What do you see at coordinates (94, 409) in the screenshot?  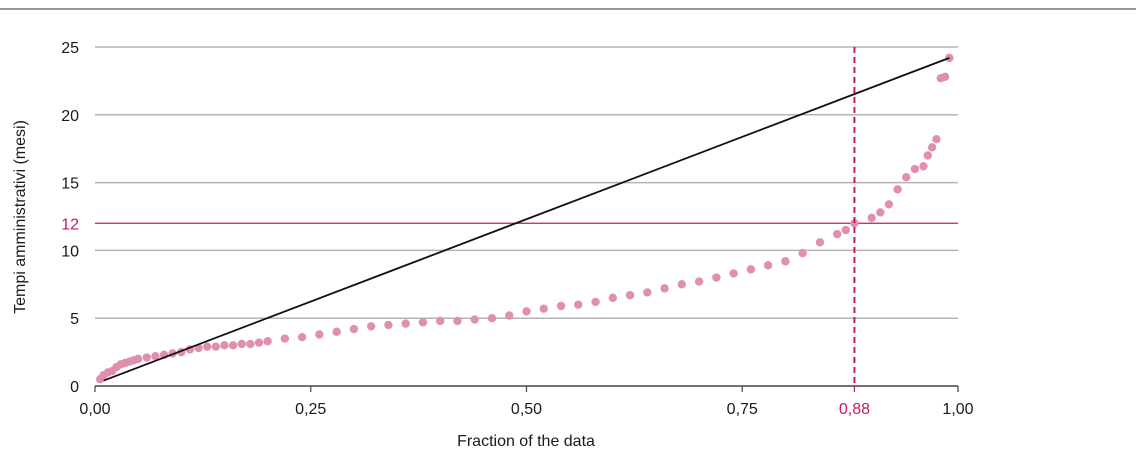 I see `x-tick-label: 0,00` at bounding box center [94, 409].